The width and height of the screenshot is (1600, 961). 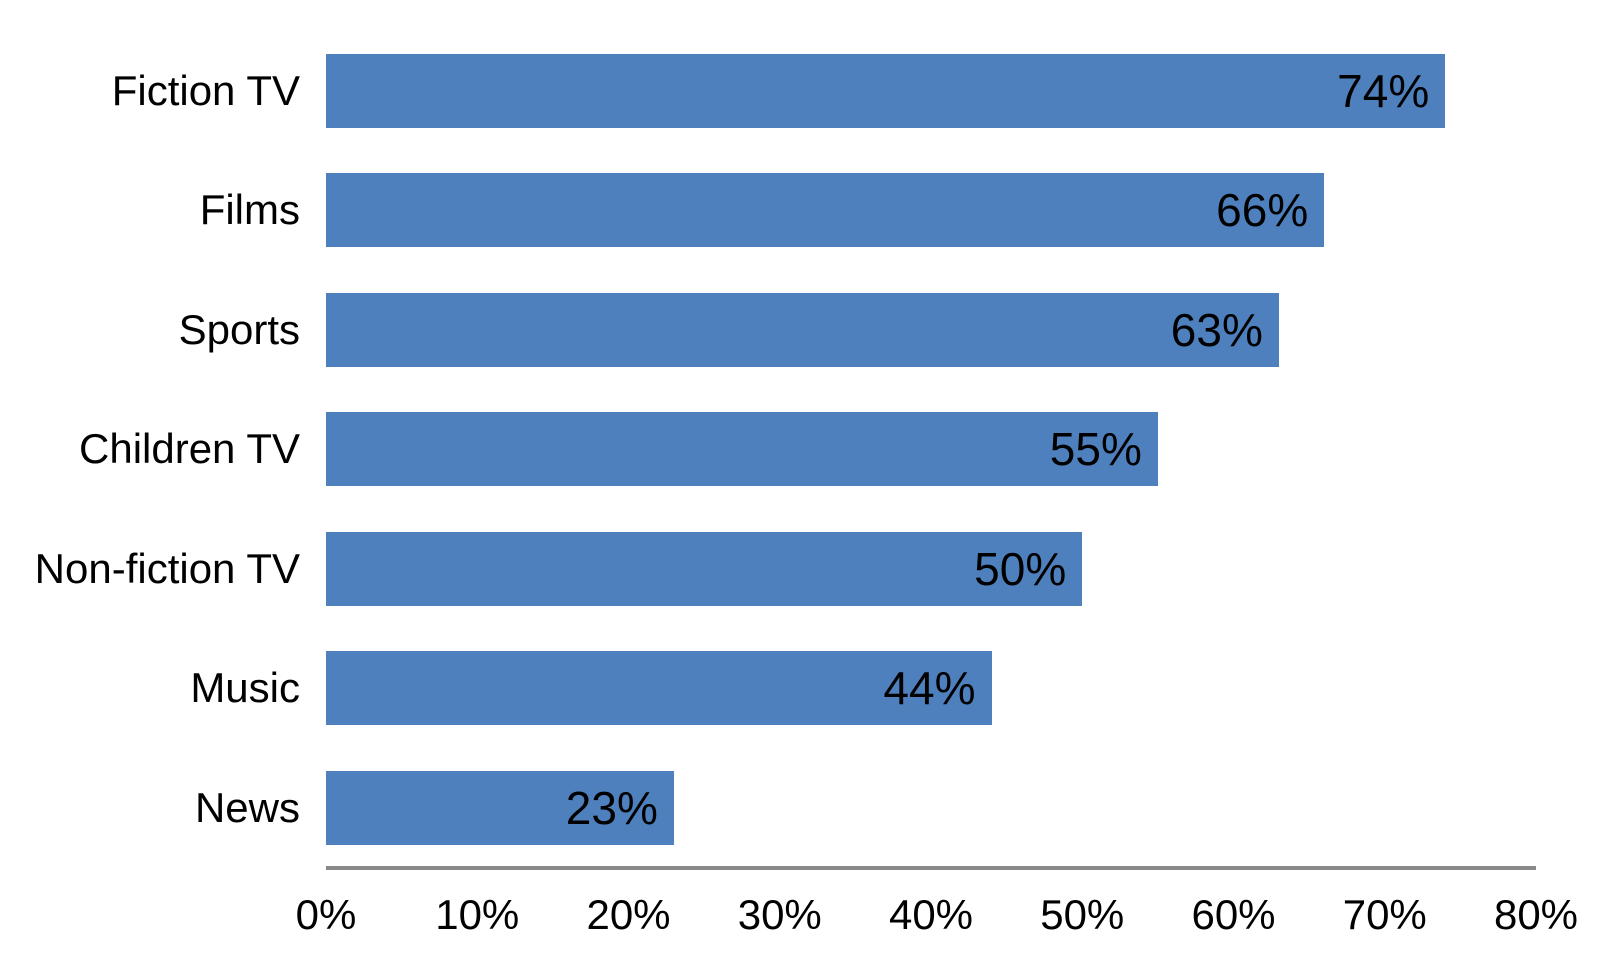 I want to click on chart-row: Sports 63%, so click(x=800, y=330).